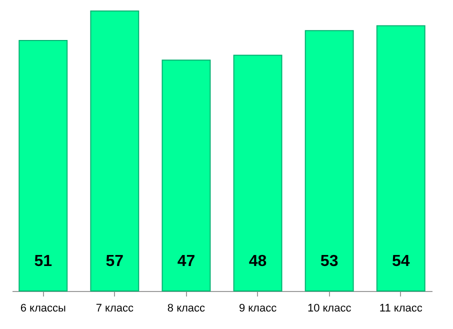 The width and height of the screenshot is (453, 329). Describe the element at coordinates (186, 308) in the screenshot. I see `x-tick-label: 8 класс` at that location.